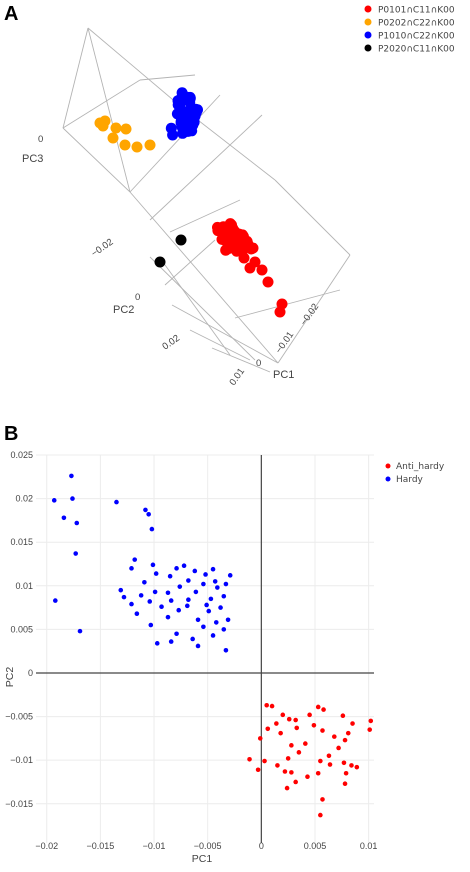 This screenshot has width=470, height=872. Describe the element at coordinates (416, 37) in the screenshot. I see `legend-a-label-2: P1010∩C22∩K00` at that location.